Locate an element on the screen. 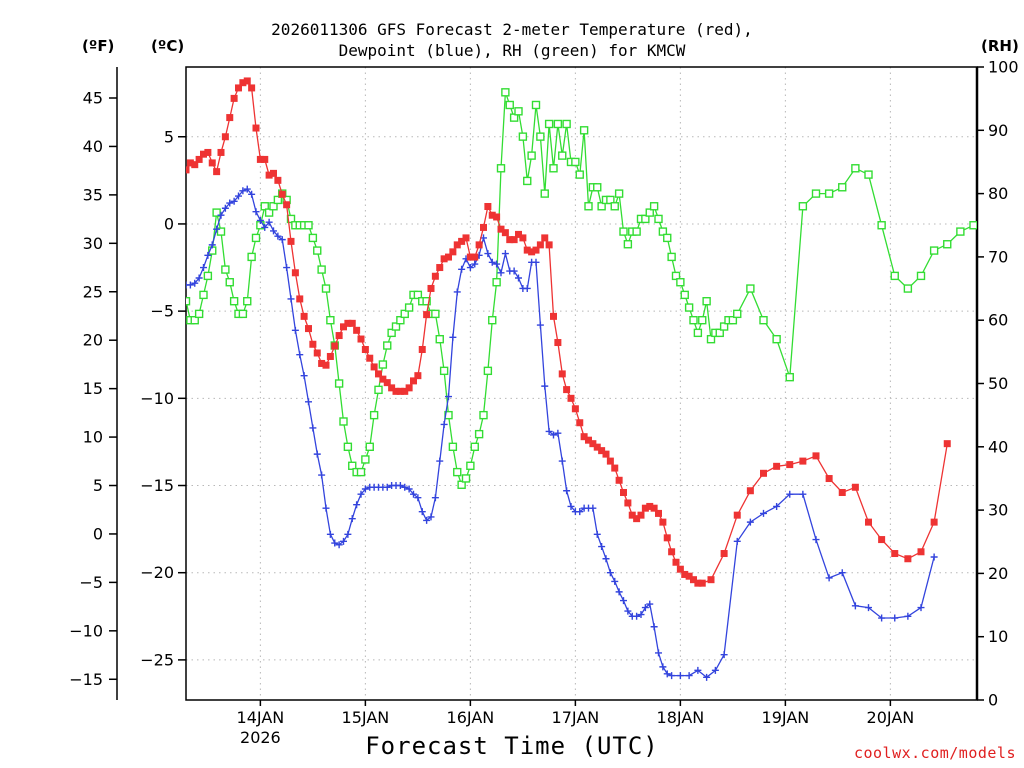  rh-tick-label: 80 is located at coordinates (998, 193).